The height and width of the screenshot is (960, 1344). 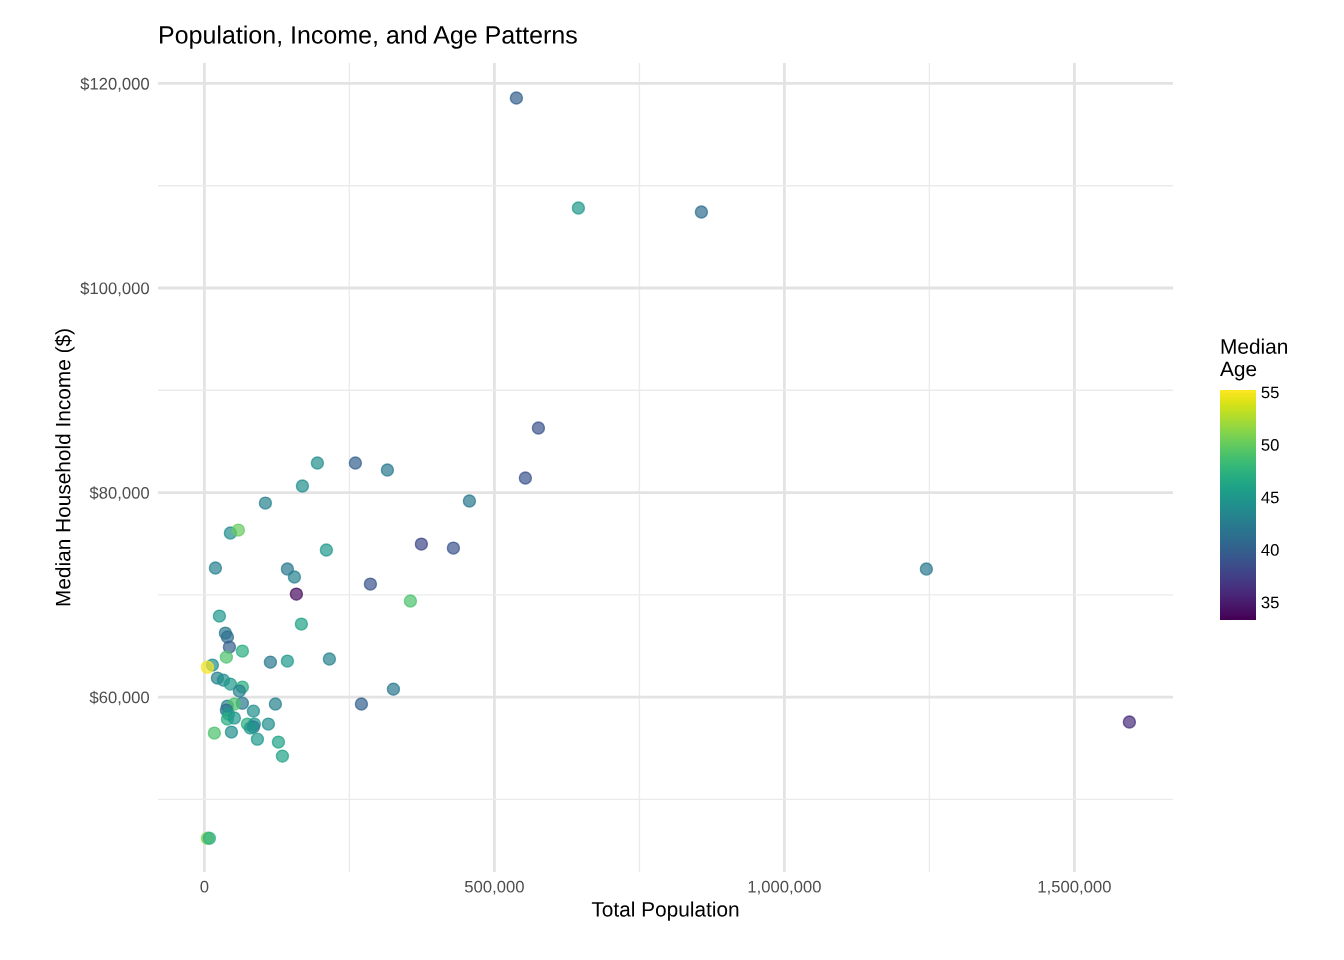 What do you see at coordinates (1270, 497) in the screenshot?
I see `color-bar-label: 45` at bounding box center [1270, 497].